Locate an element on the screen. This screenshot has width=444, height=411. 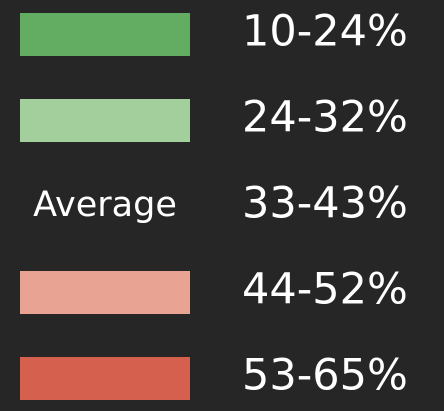
range-label: 24-32% is located at coordinates (325, 118).